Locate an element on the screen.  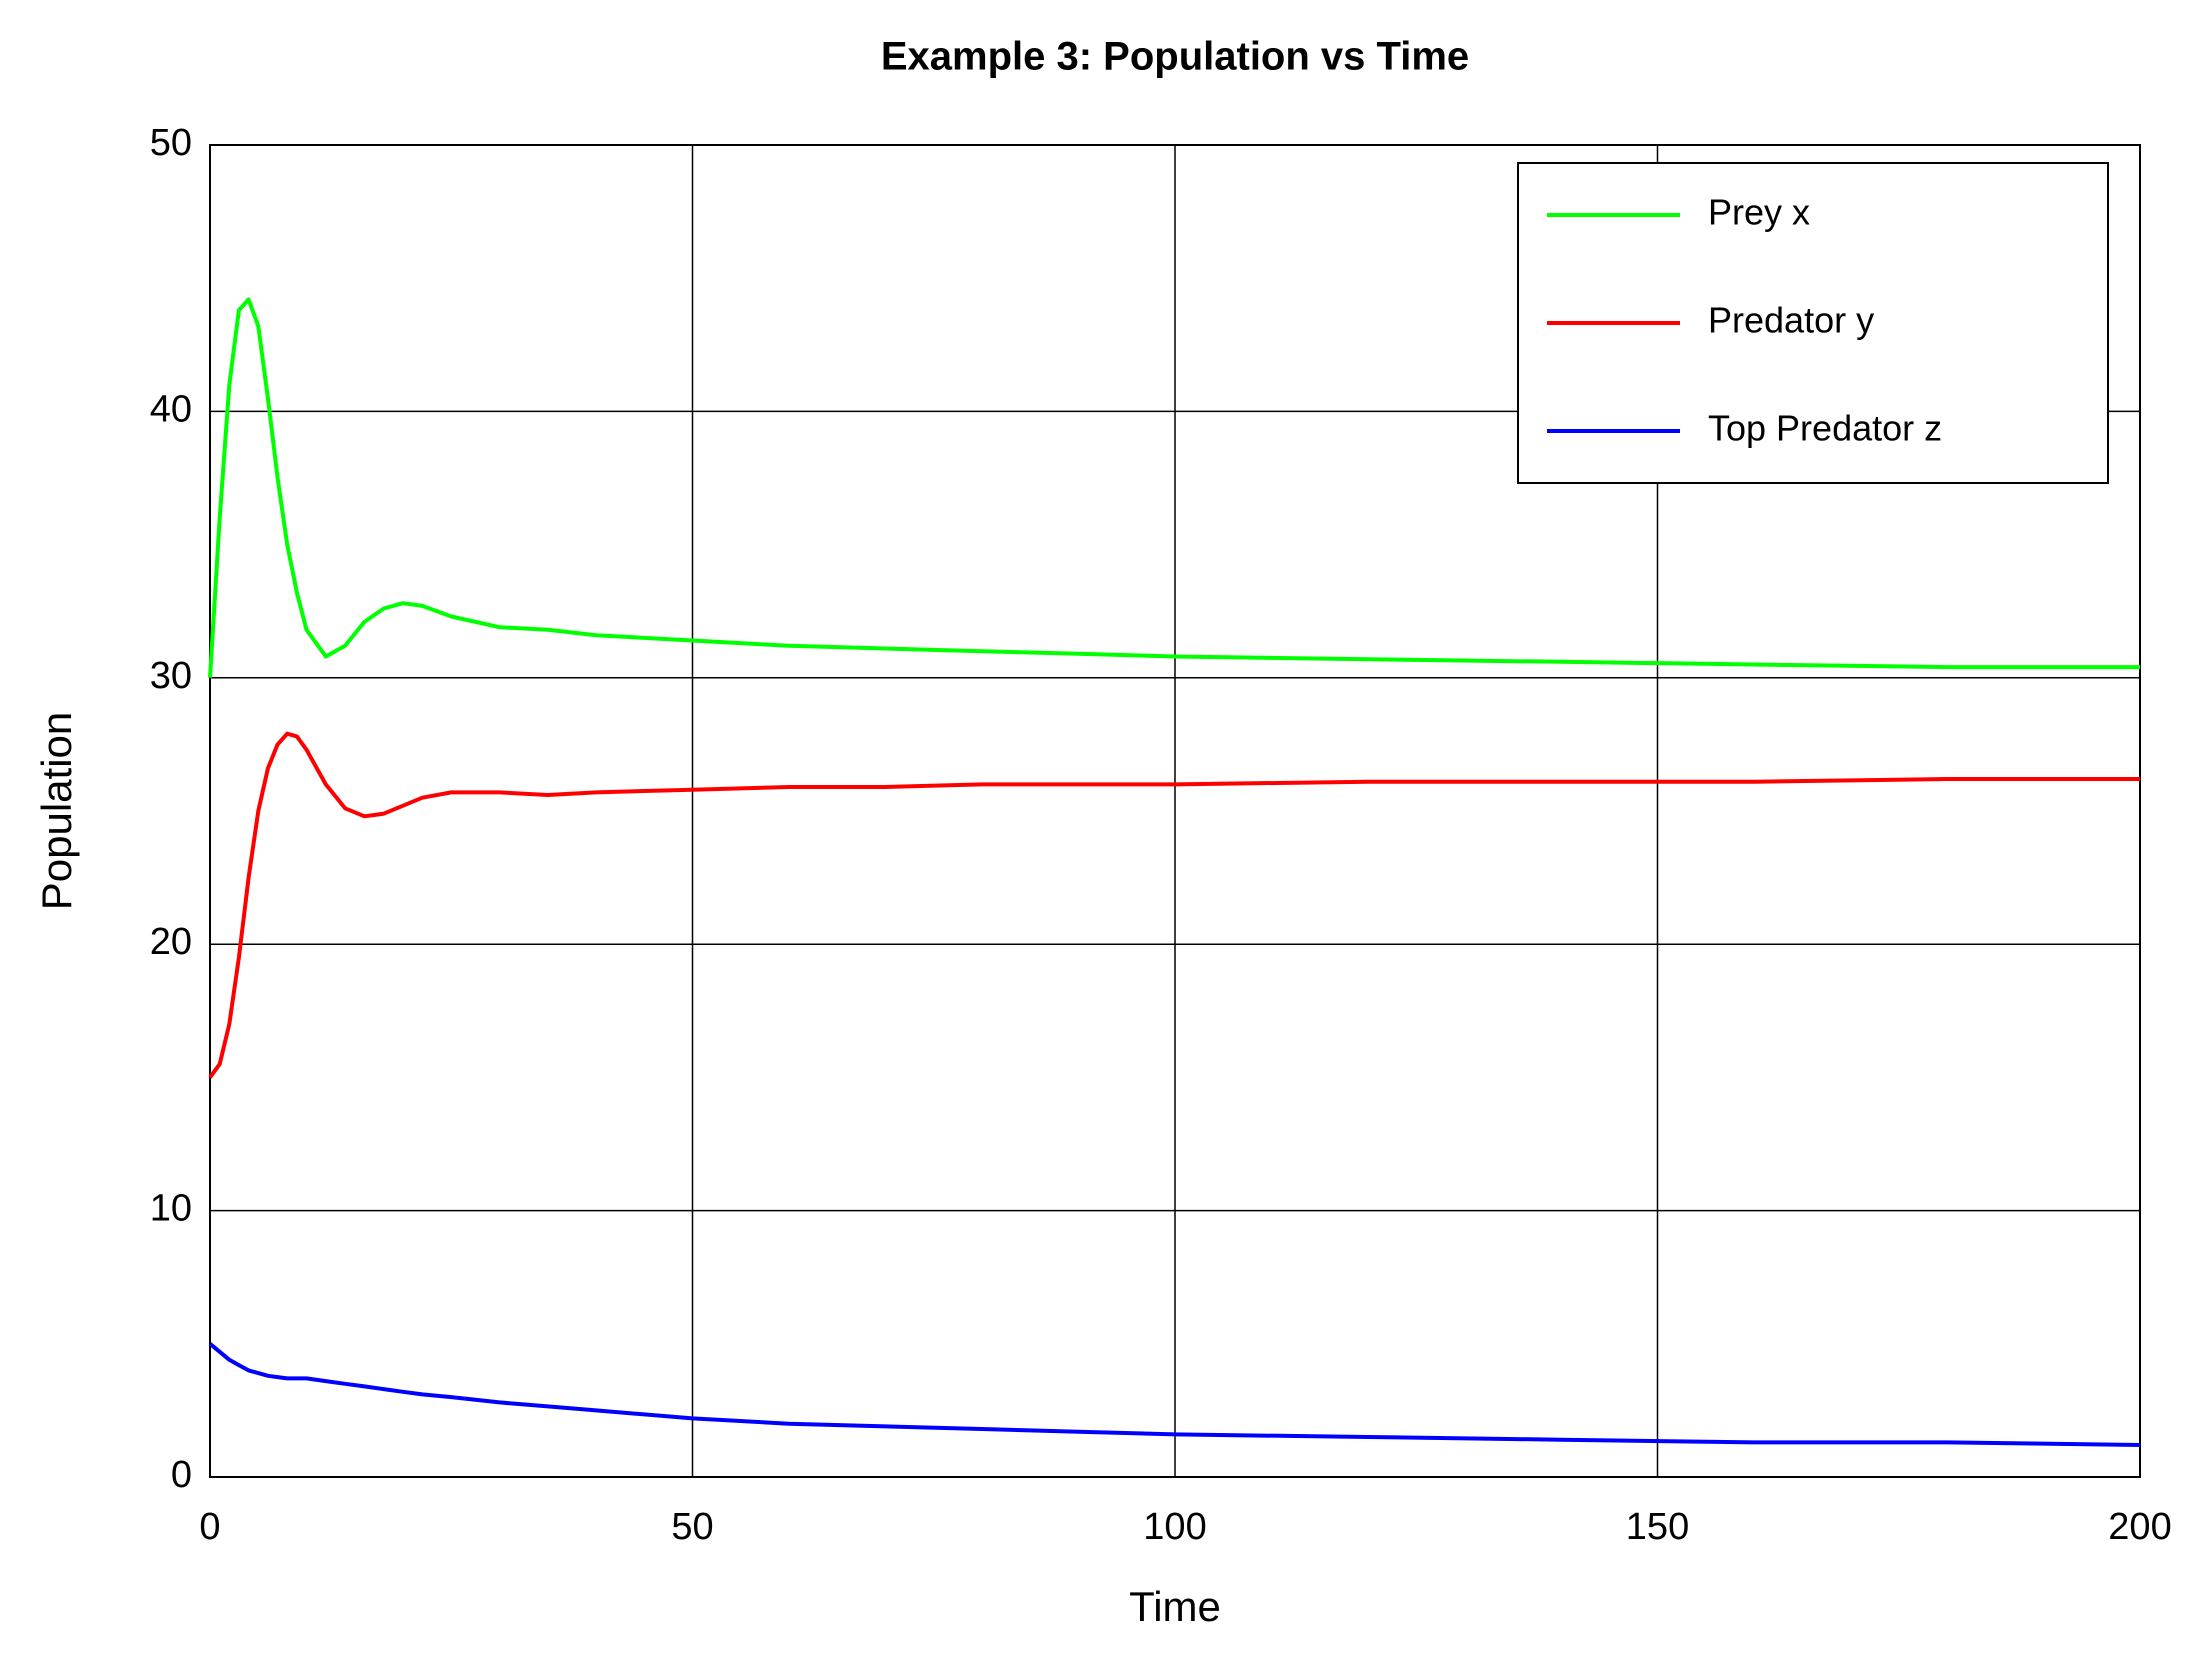
y-axis-label: Population is located at coordinates (56, 811).